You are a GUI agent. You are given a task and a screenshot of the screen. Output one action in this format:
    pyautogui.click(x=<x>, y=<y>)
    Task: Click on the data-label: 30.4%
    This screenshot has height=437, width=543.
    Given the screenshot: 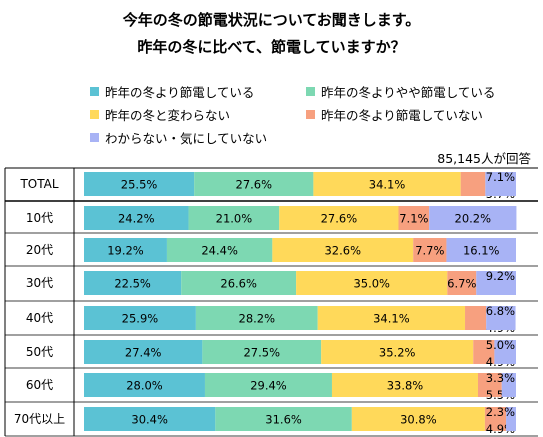 What is the action you would take?
    pyautogui.click(x=149, y=420)
    